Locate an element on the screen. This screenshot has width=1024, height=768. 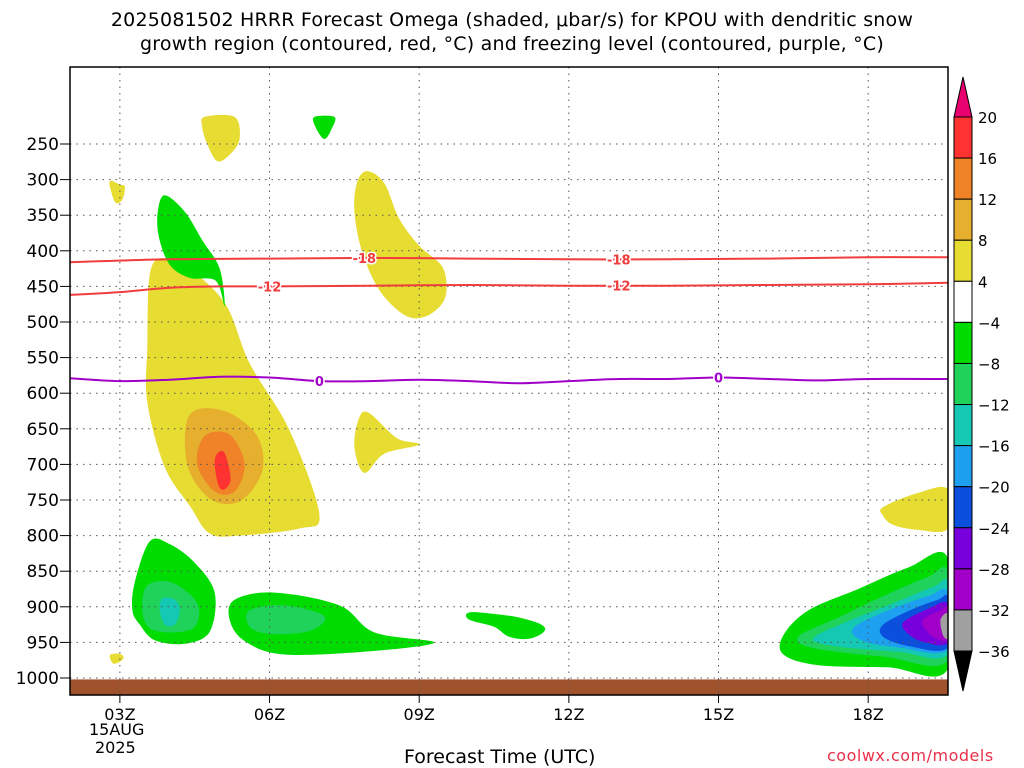
colorbar-label-9: −20 is located at coordinates (994, 488).